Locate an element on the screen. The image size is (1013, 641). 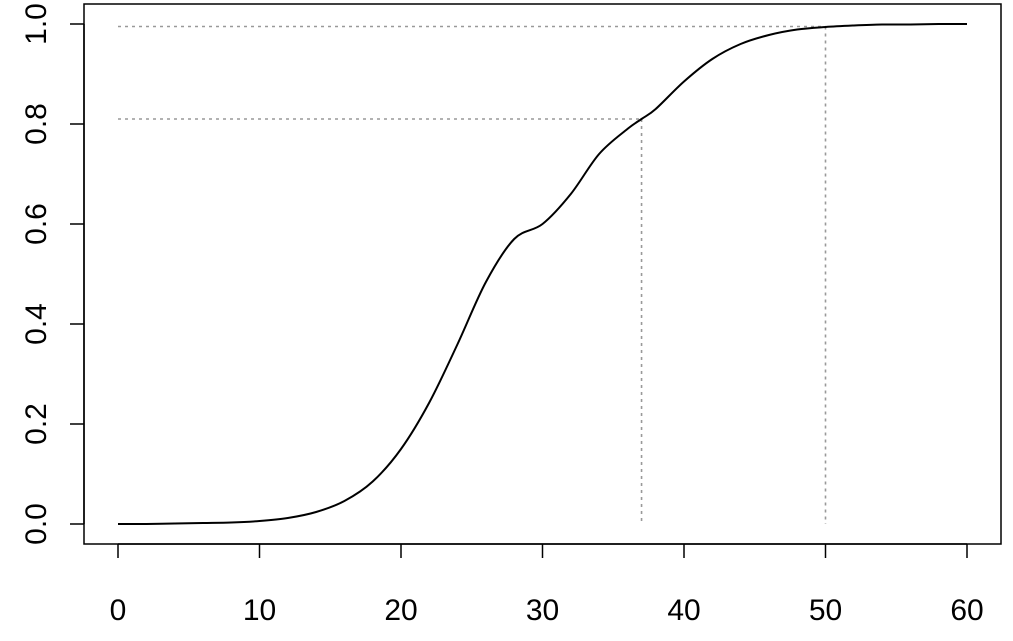
y-tick-label: 0.2 is located at coordinates (36, 424).